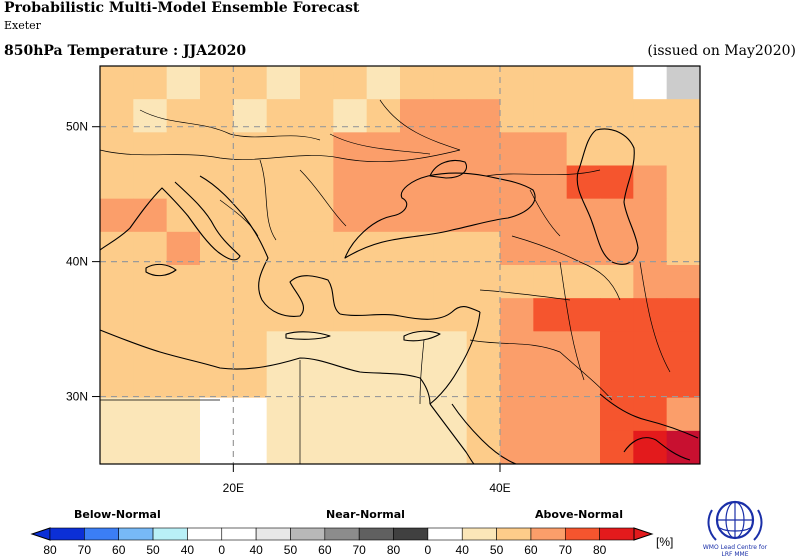 The width and height of the screenshot is (800, 560). Describe the element at coordinates (125, 51) in the screenshot. I see `variable-title: 850hPa Temperature : JJA2020` at that location.